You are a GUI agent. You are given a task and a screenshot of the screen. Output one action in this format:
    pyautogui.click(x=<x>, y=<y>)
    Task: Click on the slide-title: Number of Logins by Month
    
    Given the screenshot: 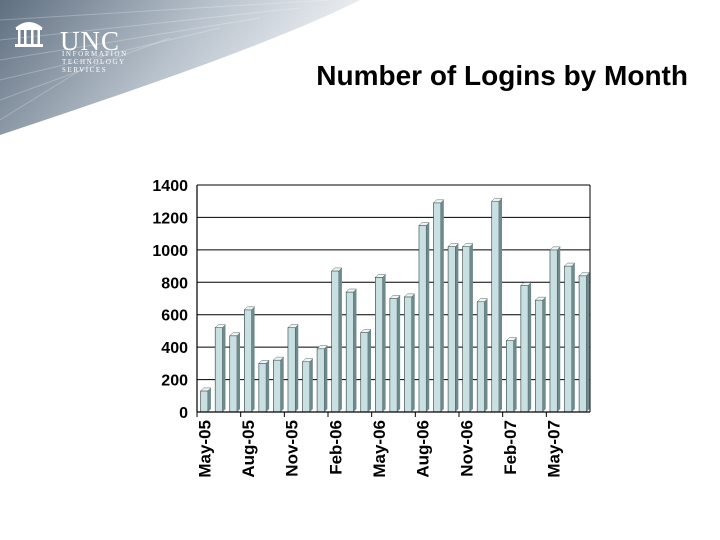 What is the action you would take?
    pyautogui.click(x=502, y=75)
    